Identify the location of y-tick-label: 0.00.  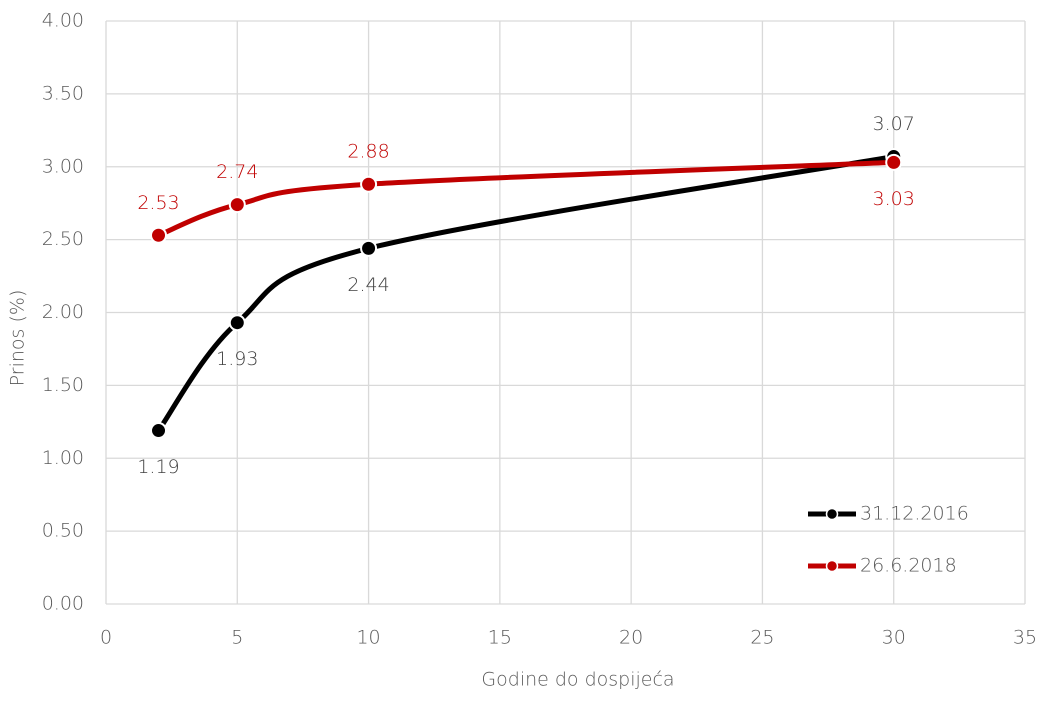
(63, 604).